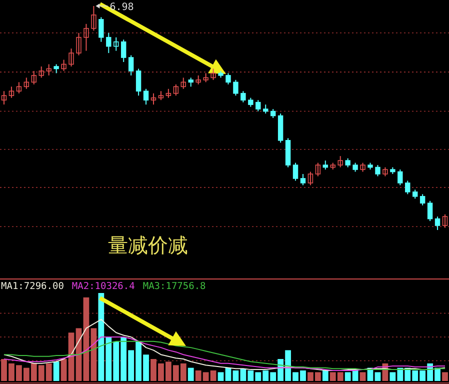 The width and height of the screenshot is (449, 384). Describe the element at coordinates (122, 7) in the screenshot. I see `annotation: 6.98` at that location.